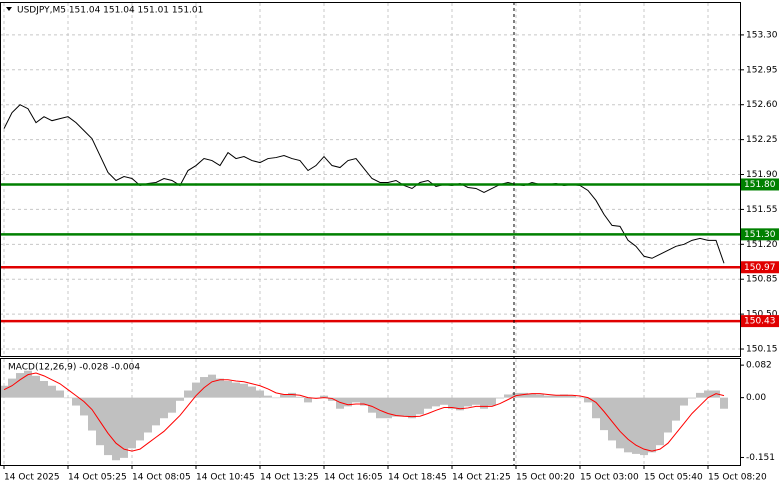 Image resolution: width=781 pixels, height=489 pixels. Describe the element at coordinates (762, 210) in the screenshot. I see `y-tick-label: 151.55` at that location.